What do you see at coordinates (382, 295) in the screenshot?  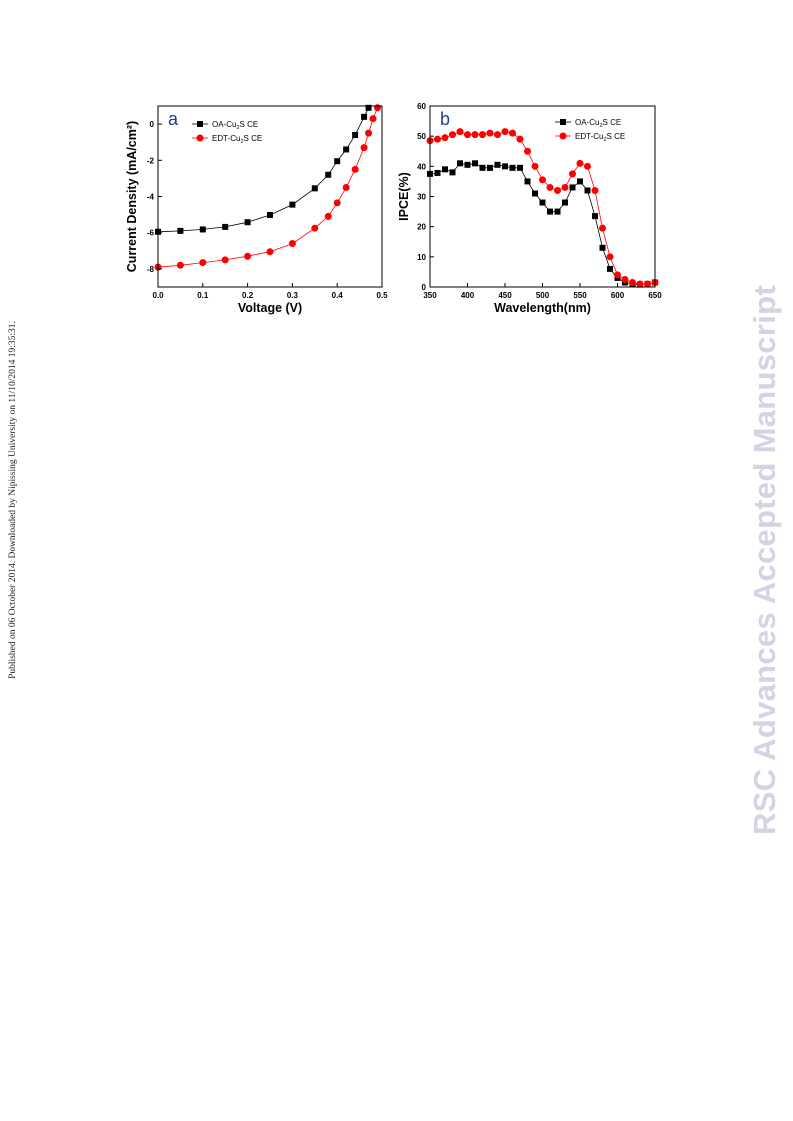 I see `x-tick-label: 0.5` at bounding box center [382, 295].